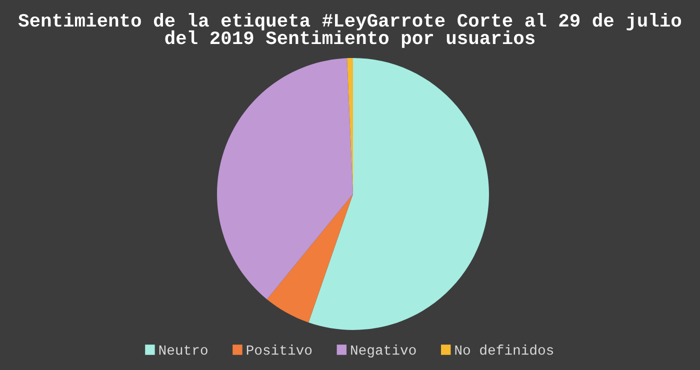  What do you see at coordinates (279, 349) in the screenshot?
I see `legend-label: Positivo` at bounding box center [279, 349].